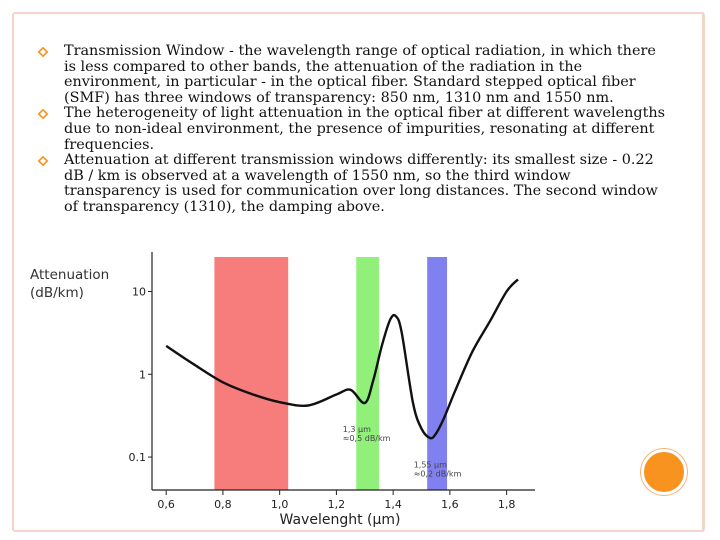 The width and height of the screenshot is (720, 540). Describe the element at coordinates (166, 504) in the screenshot. I see `x-tick-label: 0,6` at that location.